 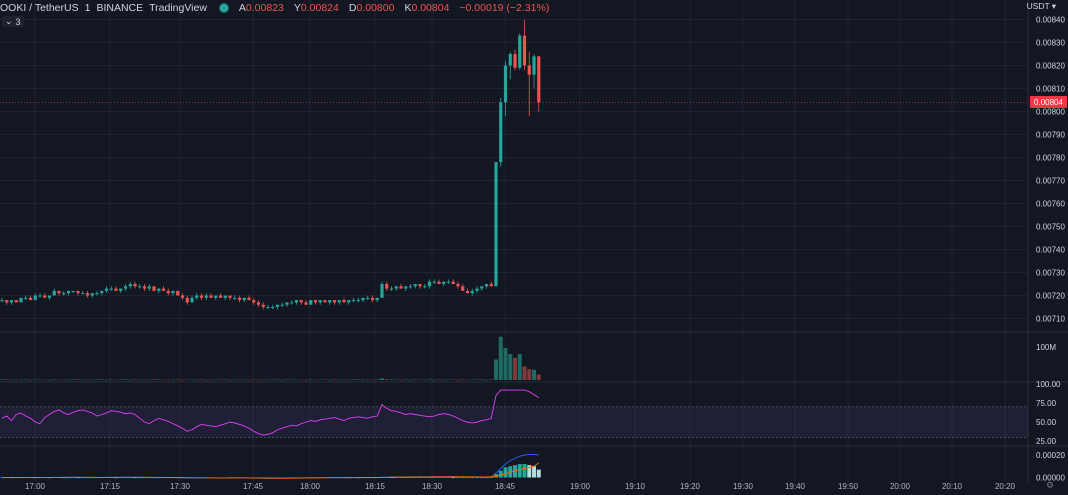 I want to click on ohlc-low-value: 0.00800, so click(x=375, y=8).